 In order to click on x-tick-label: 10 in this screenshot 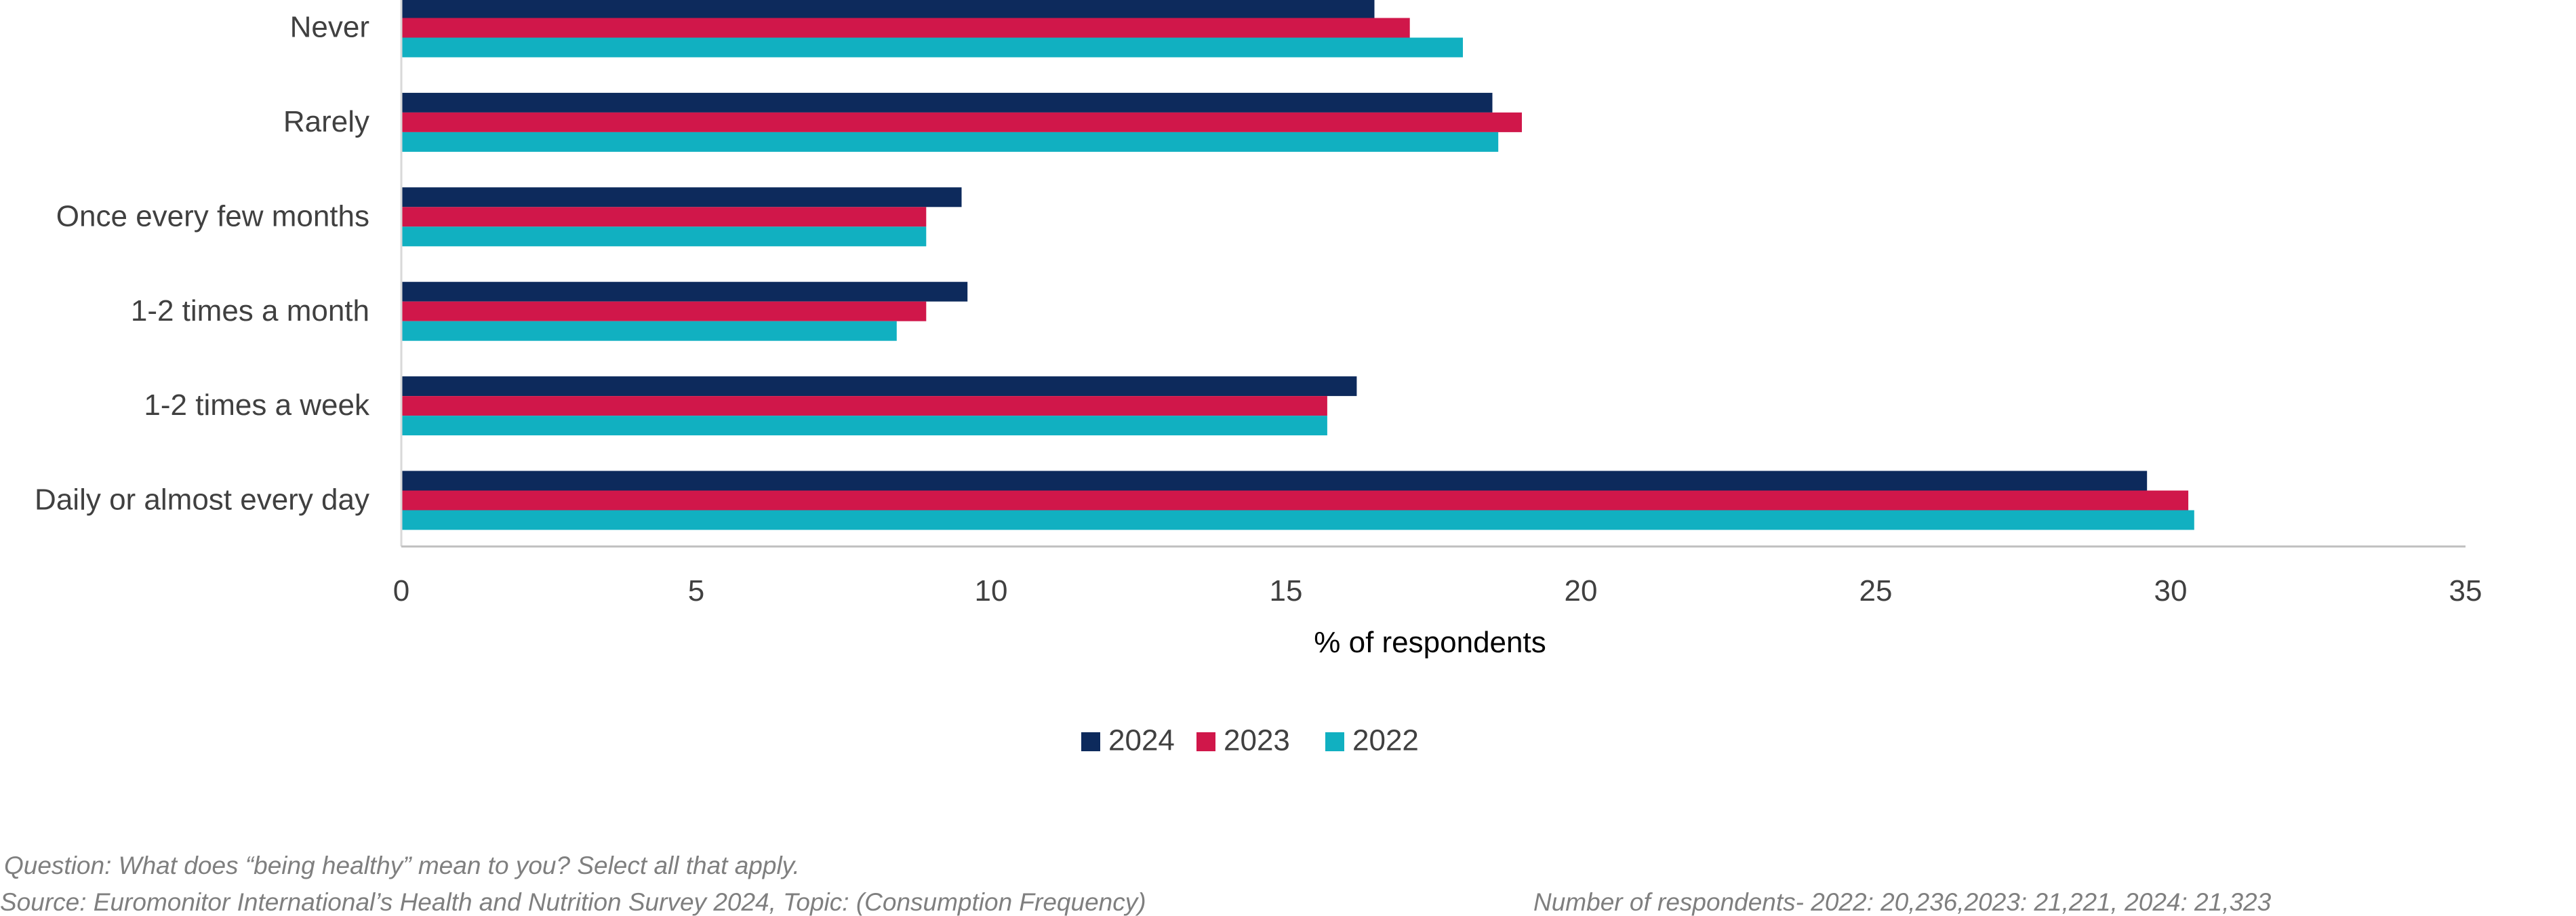, I will do `click(991, 591)`.